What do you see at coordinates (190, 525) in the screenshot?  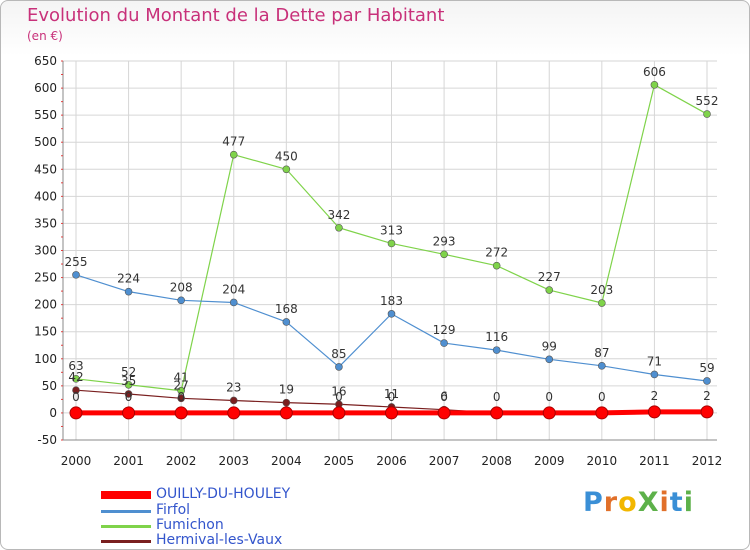 I see `legend-label-fumichon: Fumichon` at bounding box center [190, 525].